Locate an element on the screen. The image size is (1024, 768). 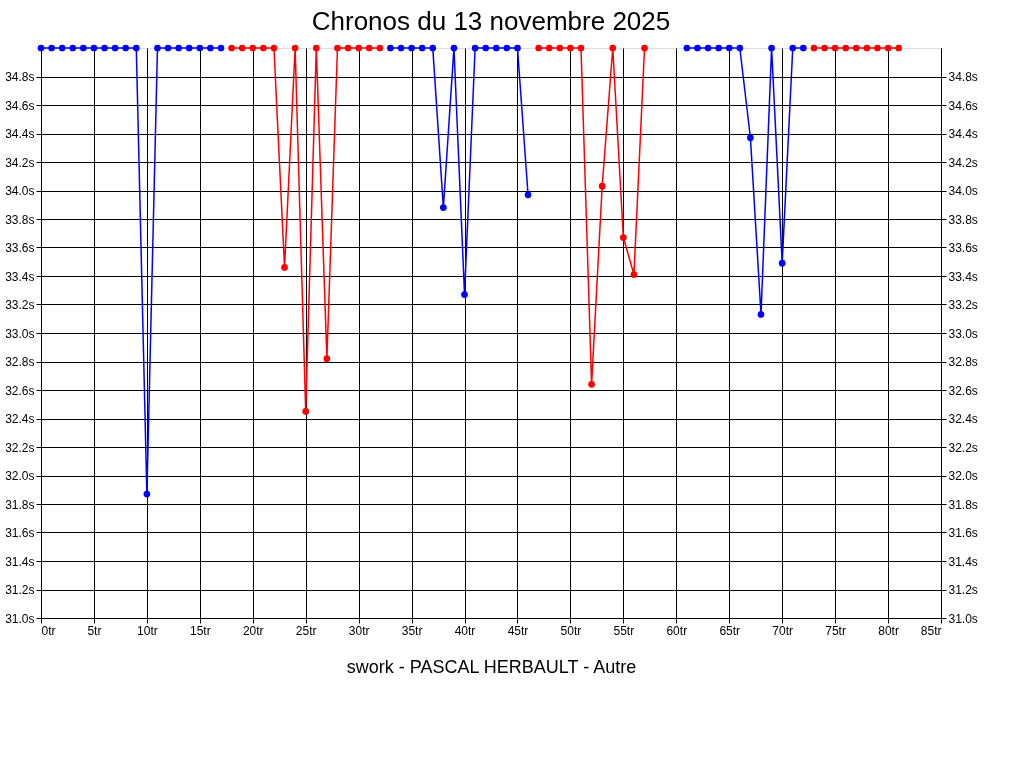
y2-tick-label: 31.4s is located at coordinates (963, 561).